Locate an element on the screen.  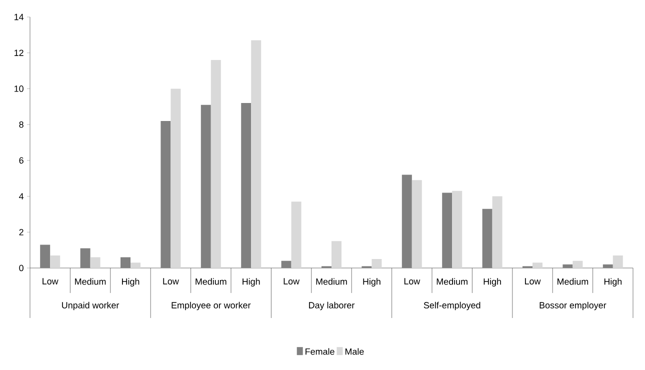
legend-label: Male is located at coordinates (354, 351).